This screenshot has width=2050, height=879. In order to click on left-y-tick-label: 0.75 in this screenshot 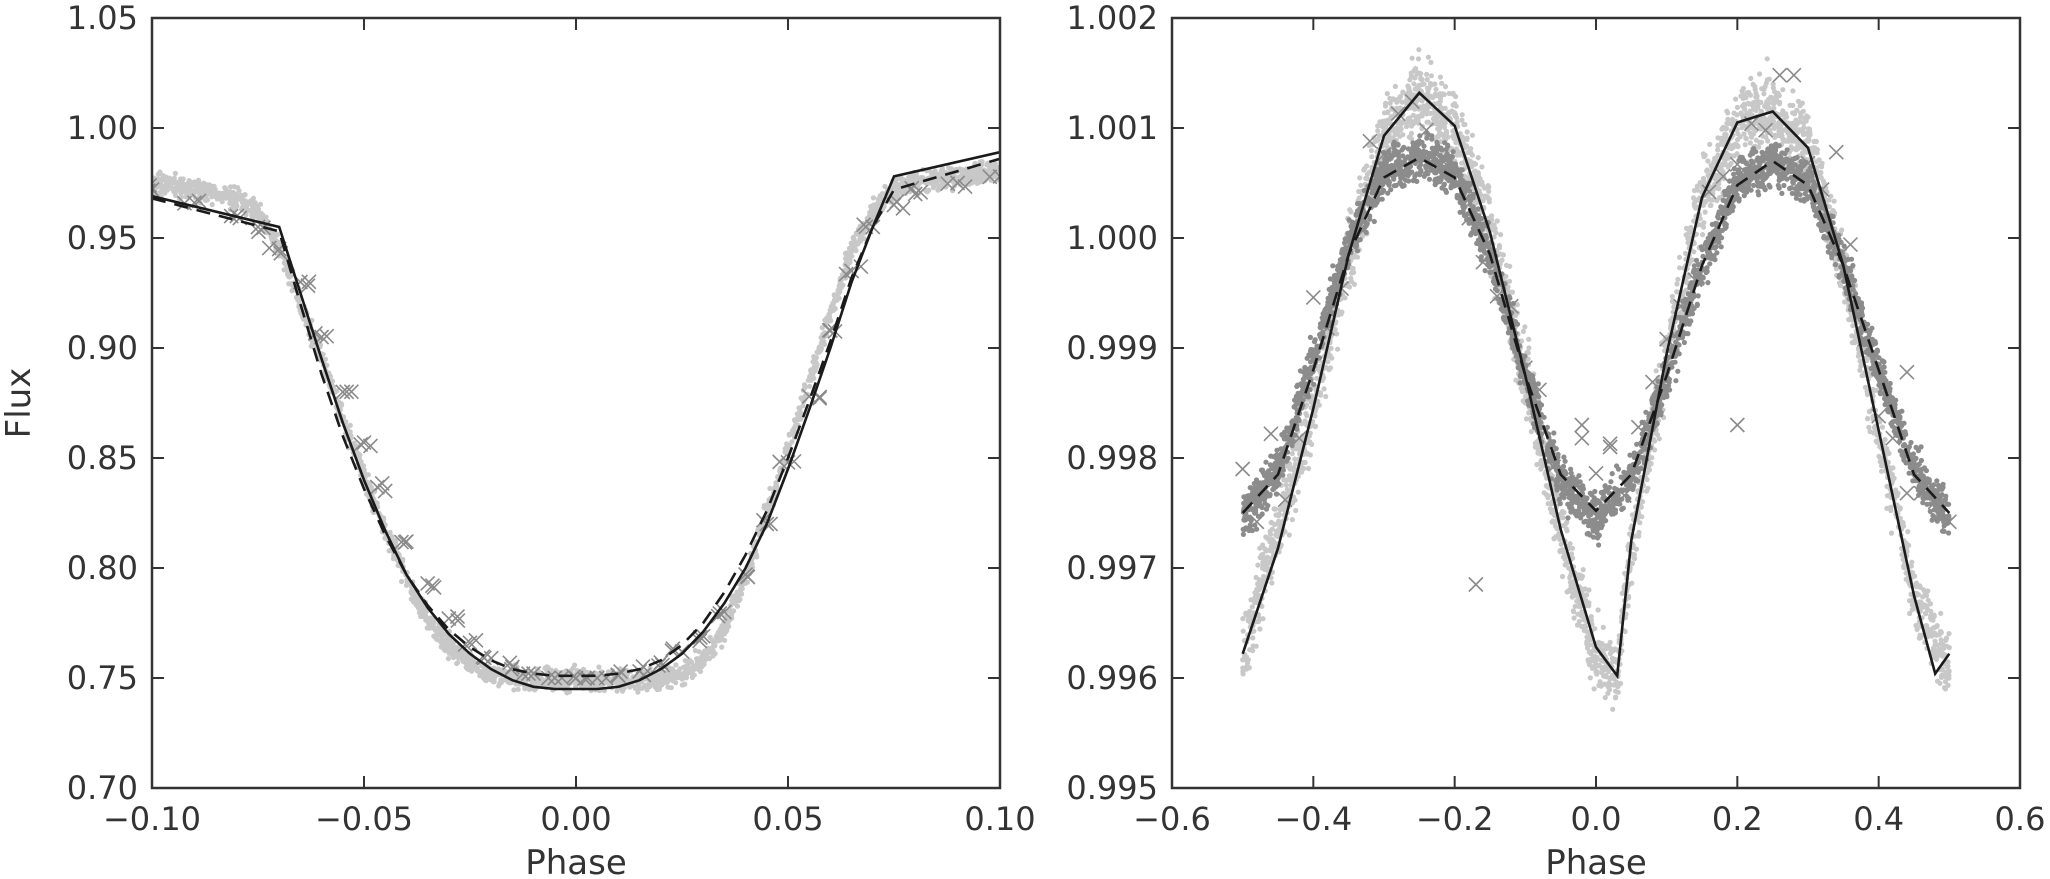, I will do `click(102, 678)`.